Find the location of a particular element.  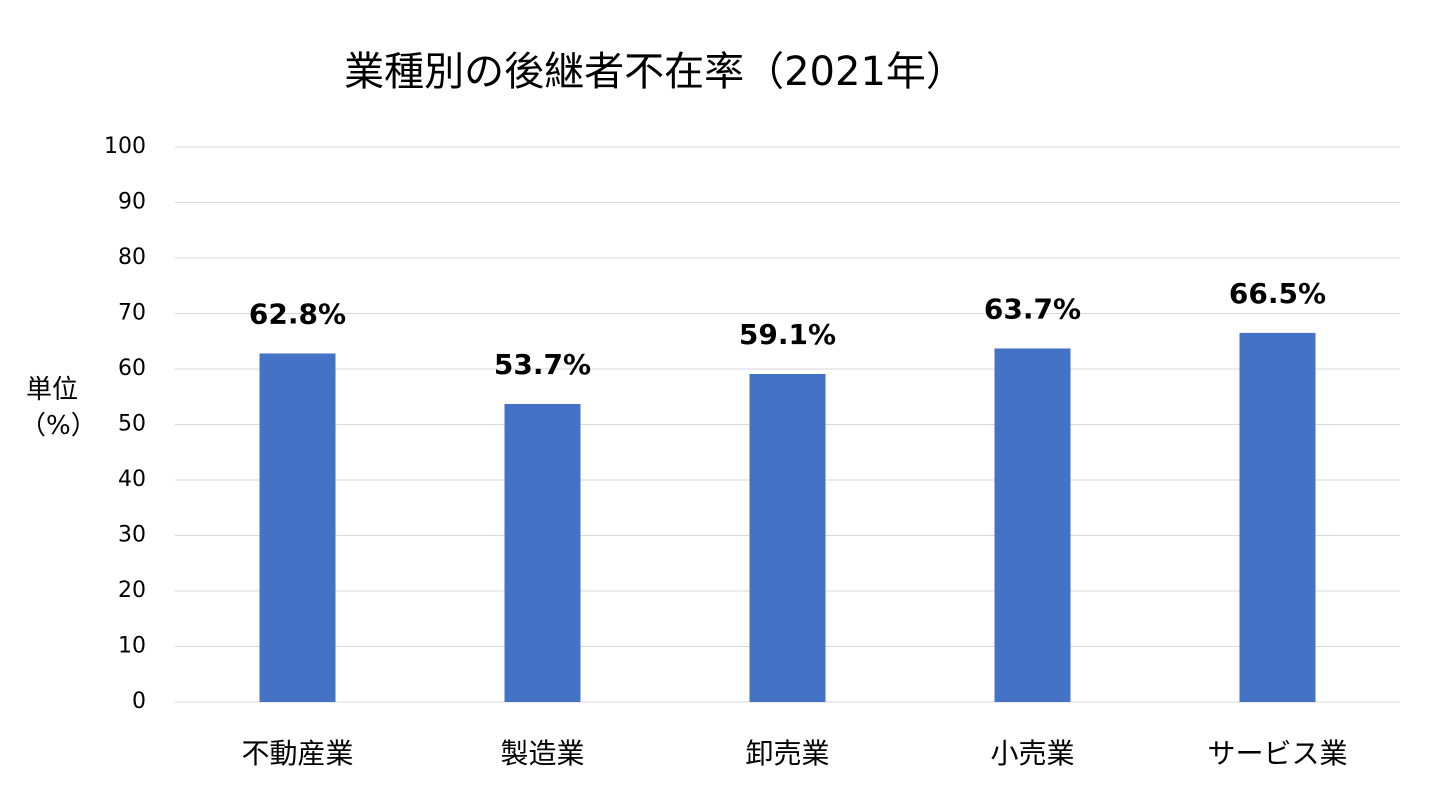

data-label: 66.5% is located at coordinates (1277, 293).